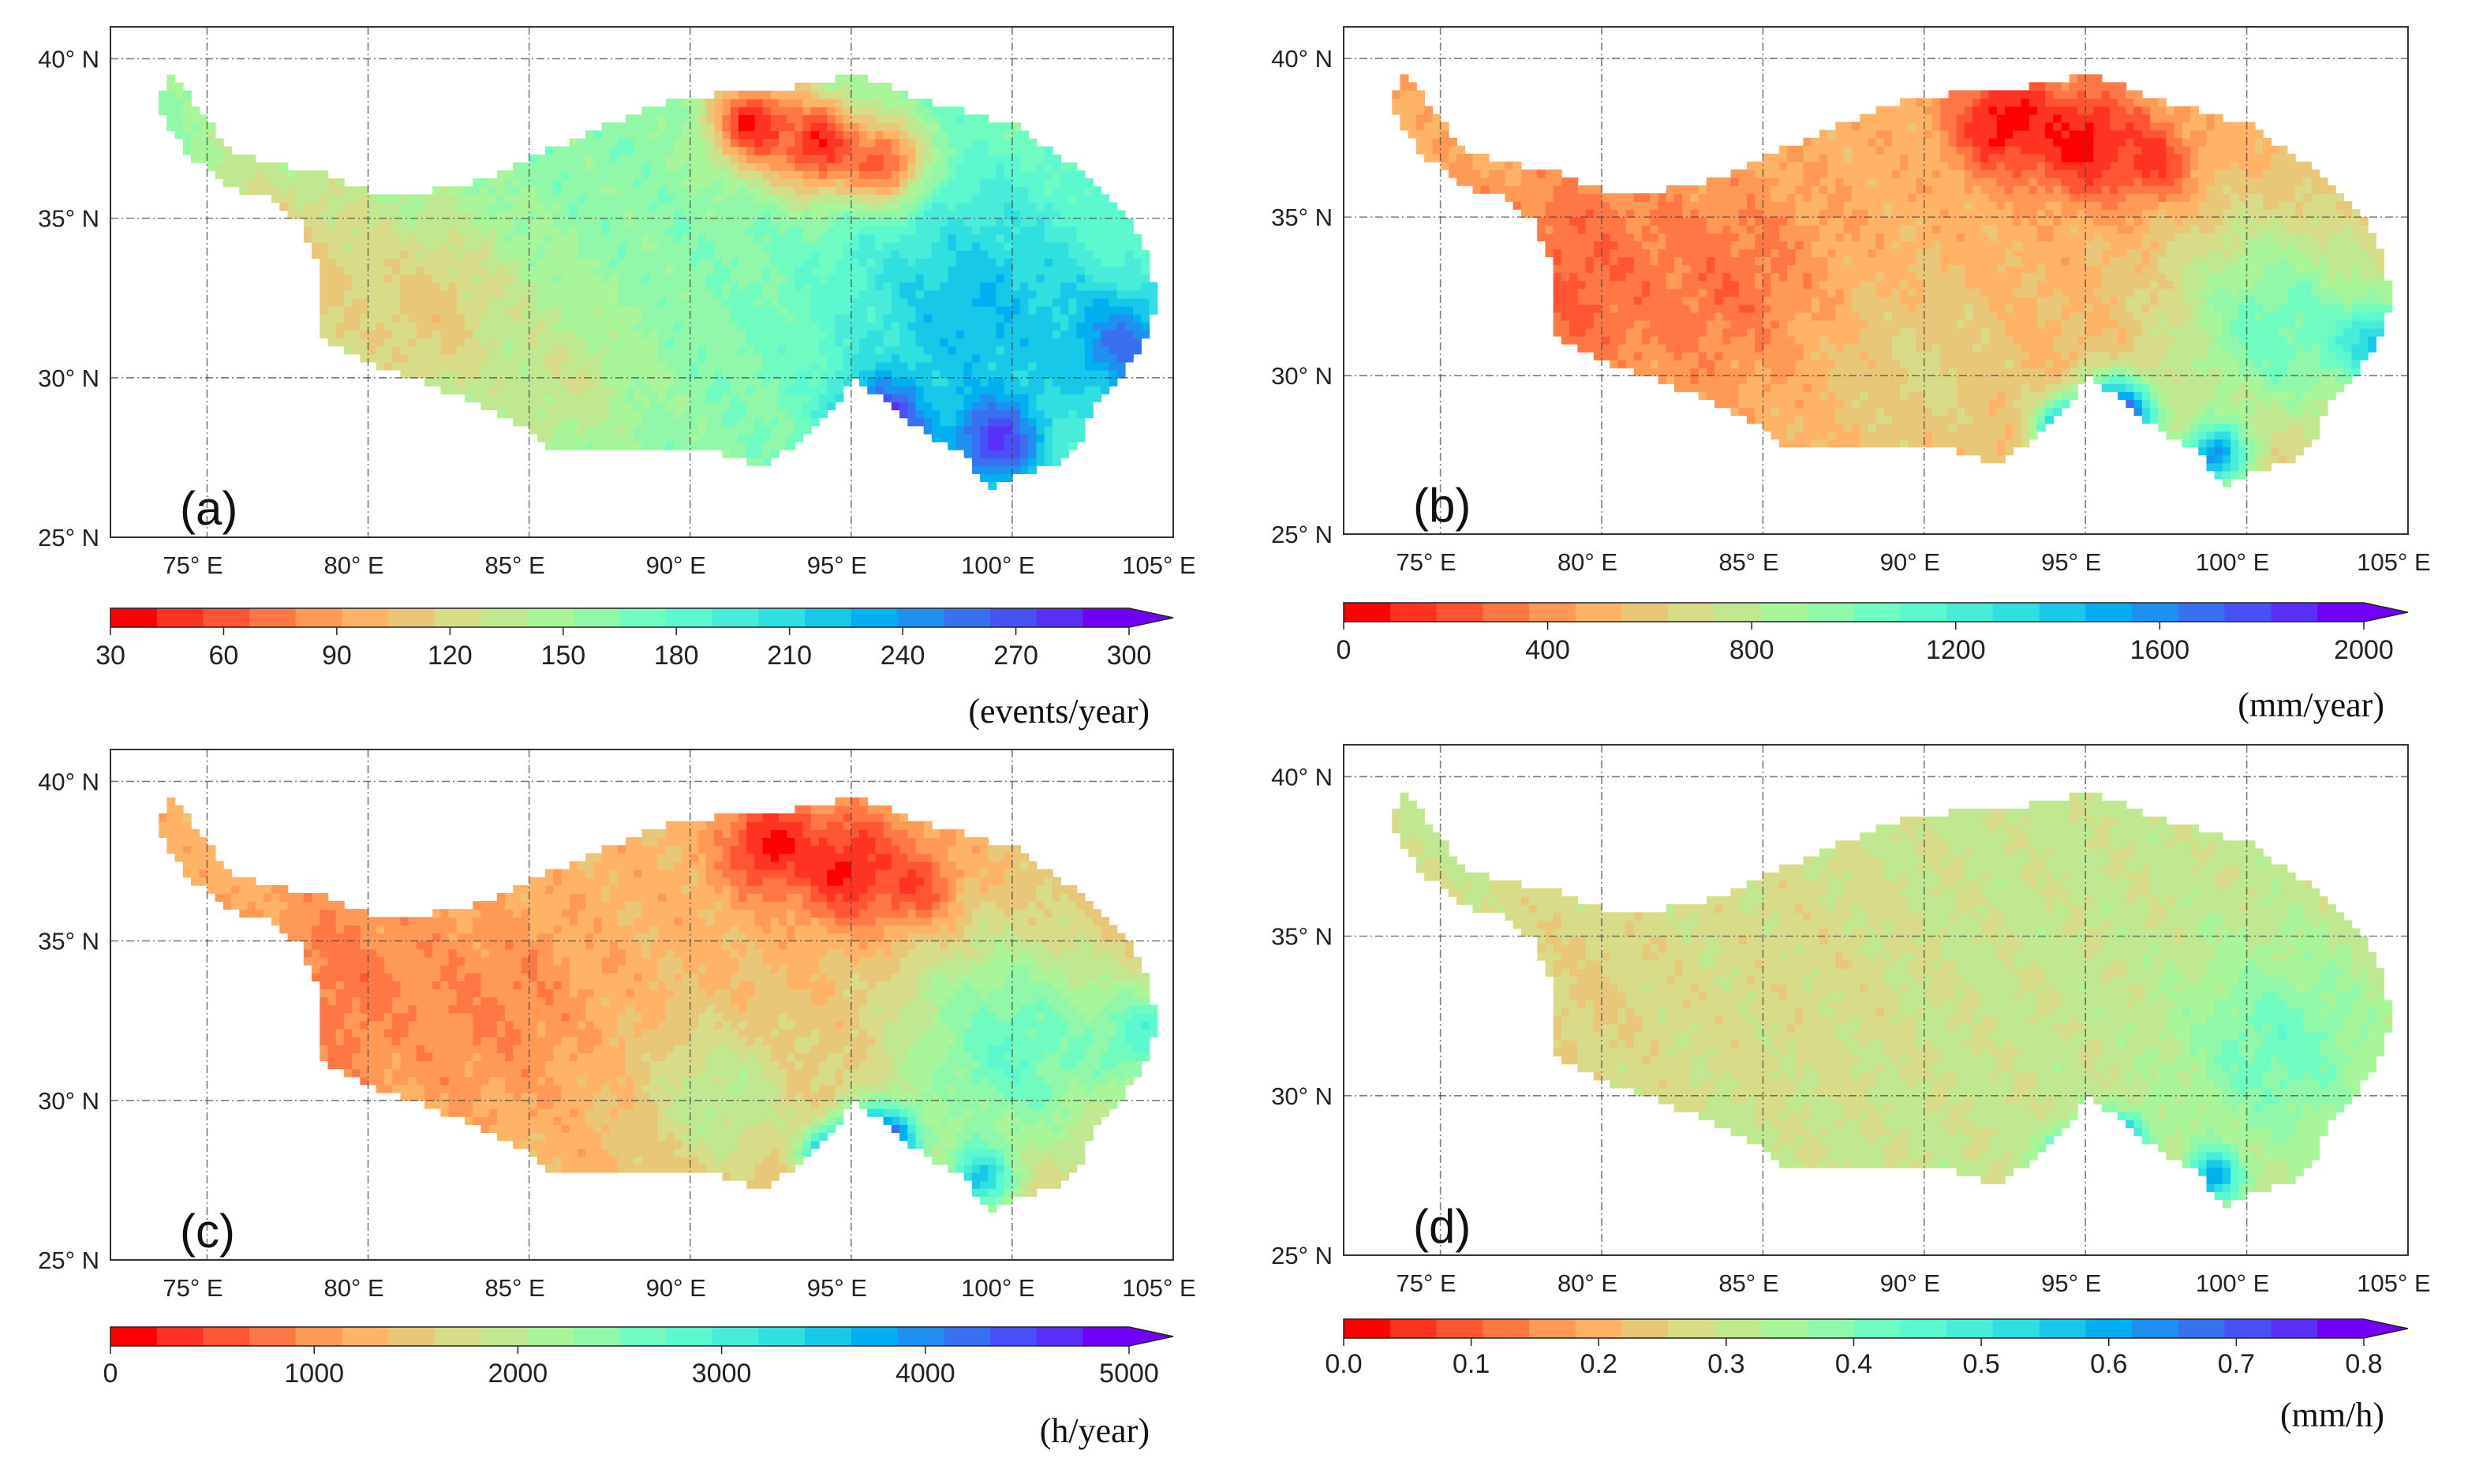 Image resolution: width=2479 pixels, height=1484 pixels. What do you see at coordinates (1158, 565) in the screenshot?
I see `lon-tick-label: 105° E` at bounding box center [1158, 565].